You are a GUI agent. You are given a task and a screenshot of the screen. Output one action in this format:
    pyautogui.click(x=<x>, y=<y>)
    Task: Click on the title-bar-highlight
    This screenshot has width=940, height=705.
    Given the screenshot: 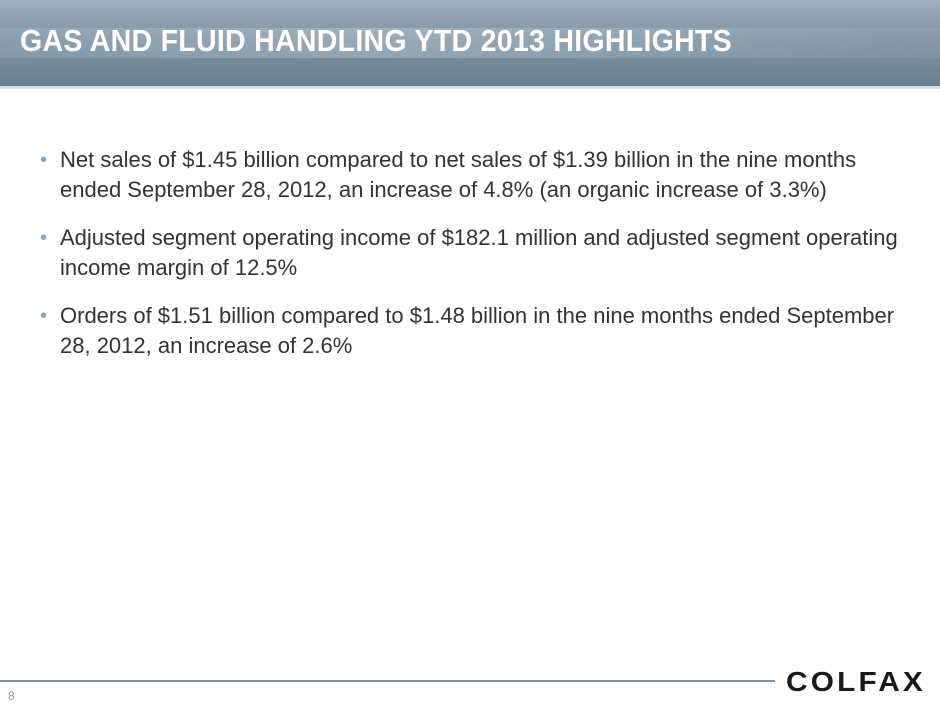 What is the action you would take?
    pyautogui.click(x=470, y=43)
    